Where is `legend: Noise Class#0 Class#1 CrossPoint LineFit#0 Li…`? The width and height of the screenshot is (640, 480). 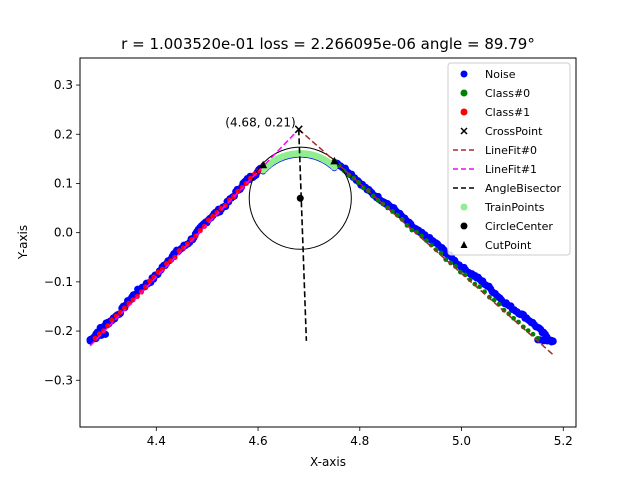 legend: Noise Class#0 Class#1 CrossPoint LineFit#0 Li… is located at coordinates (509, 159).